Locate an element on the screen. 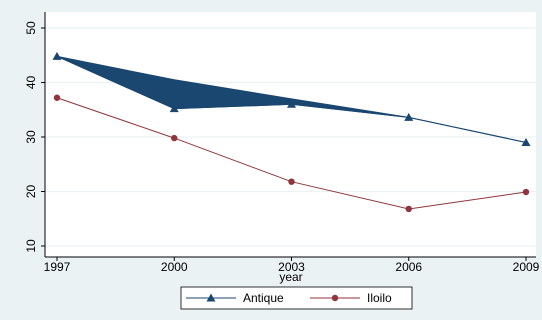  x-tick-label-3: 2006 is located at coordinates (408, 267).